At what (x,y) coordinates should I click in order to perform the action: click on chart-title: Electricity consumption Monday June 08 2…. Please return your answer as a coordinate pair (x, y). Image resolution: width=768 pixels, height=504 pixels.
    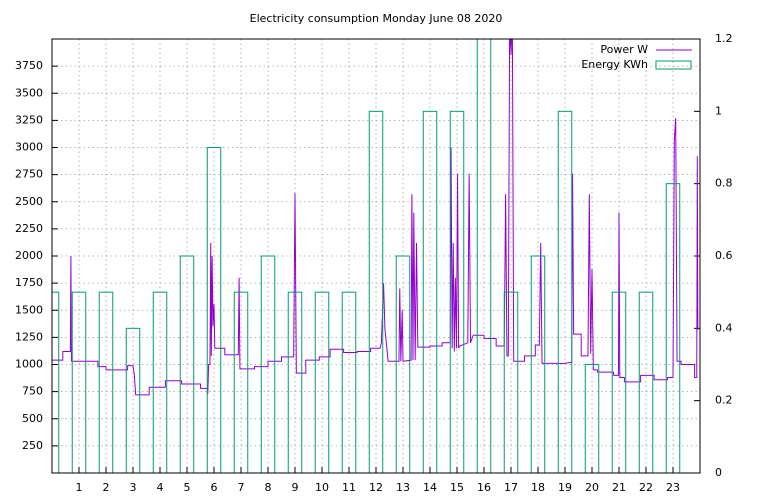
    Looking at the image, I should click on (376, 18).